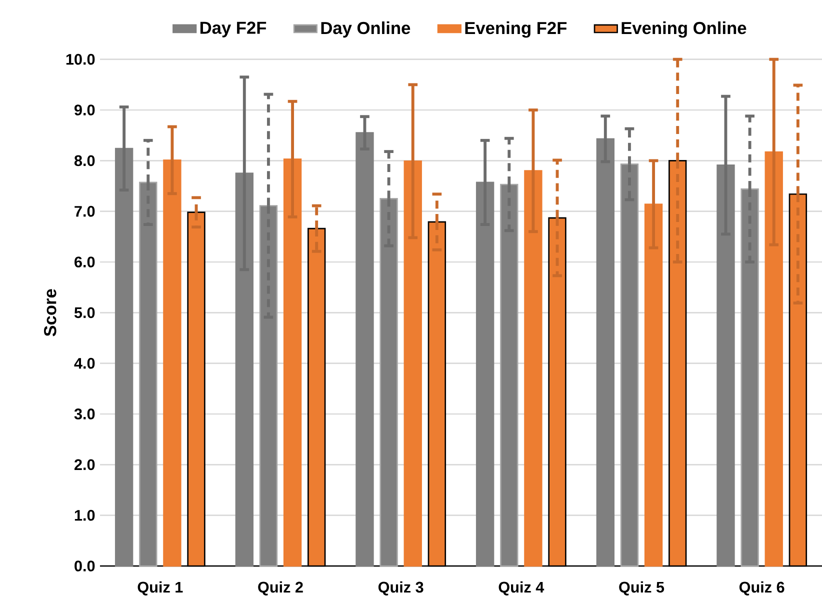 The width and height of the screenshot is (822, 604). Describe the element at coordinates (684, 29) in the screenshot. I see `legend-label: Evening Online` at that location.